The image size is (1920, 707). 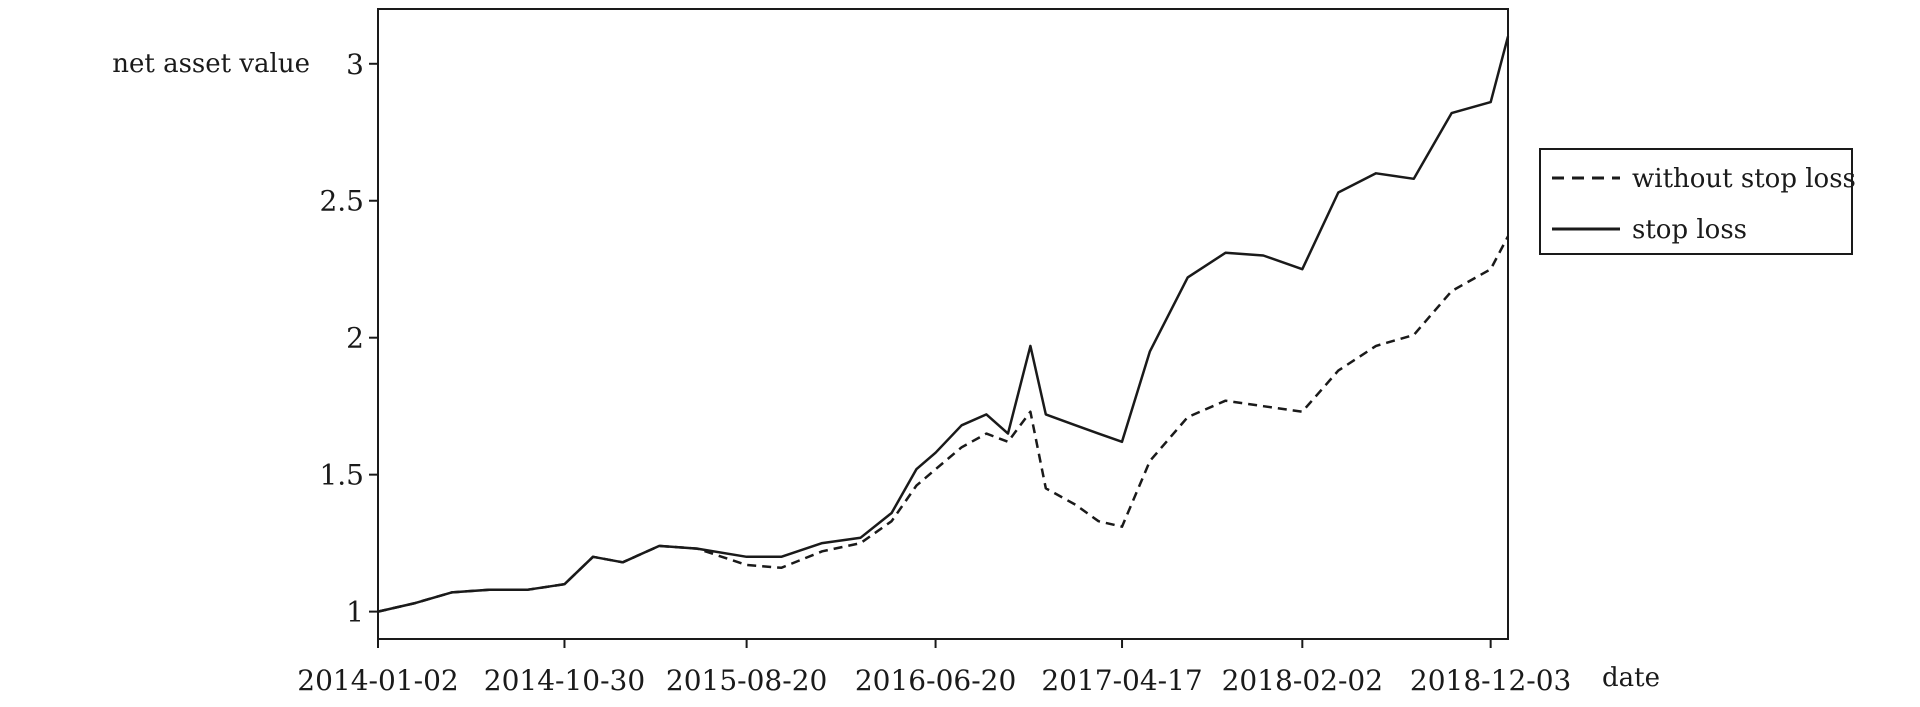 I want to click on y-axis-title: net asset value, so click(x=211, y=64).